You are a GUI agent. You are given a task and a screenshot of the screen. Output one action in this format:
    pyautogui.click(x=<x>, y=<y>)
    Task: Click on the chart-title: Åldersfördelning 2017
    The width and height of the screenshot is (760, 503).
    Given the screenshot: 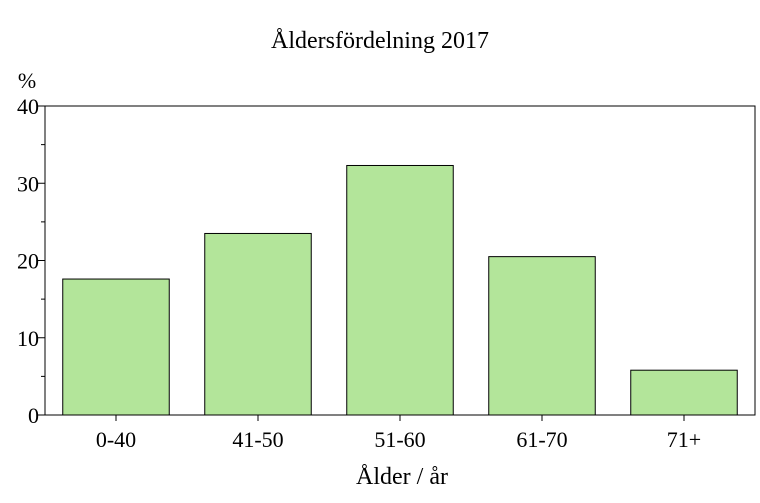 What is the action you would take?
    pyautogui.click(x=380, y=41)
    